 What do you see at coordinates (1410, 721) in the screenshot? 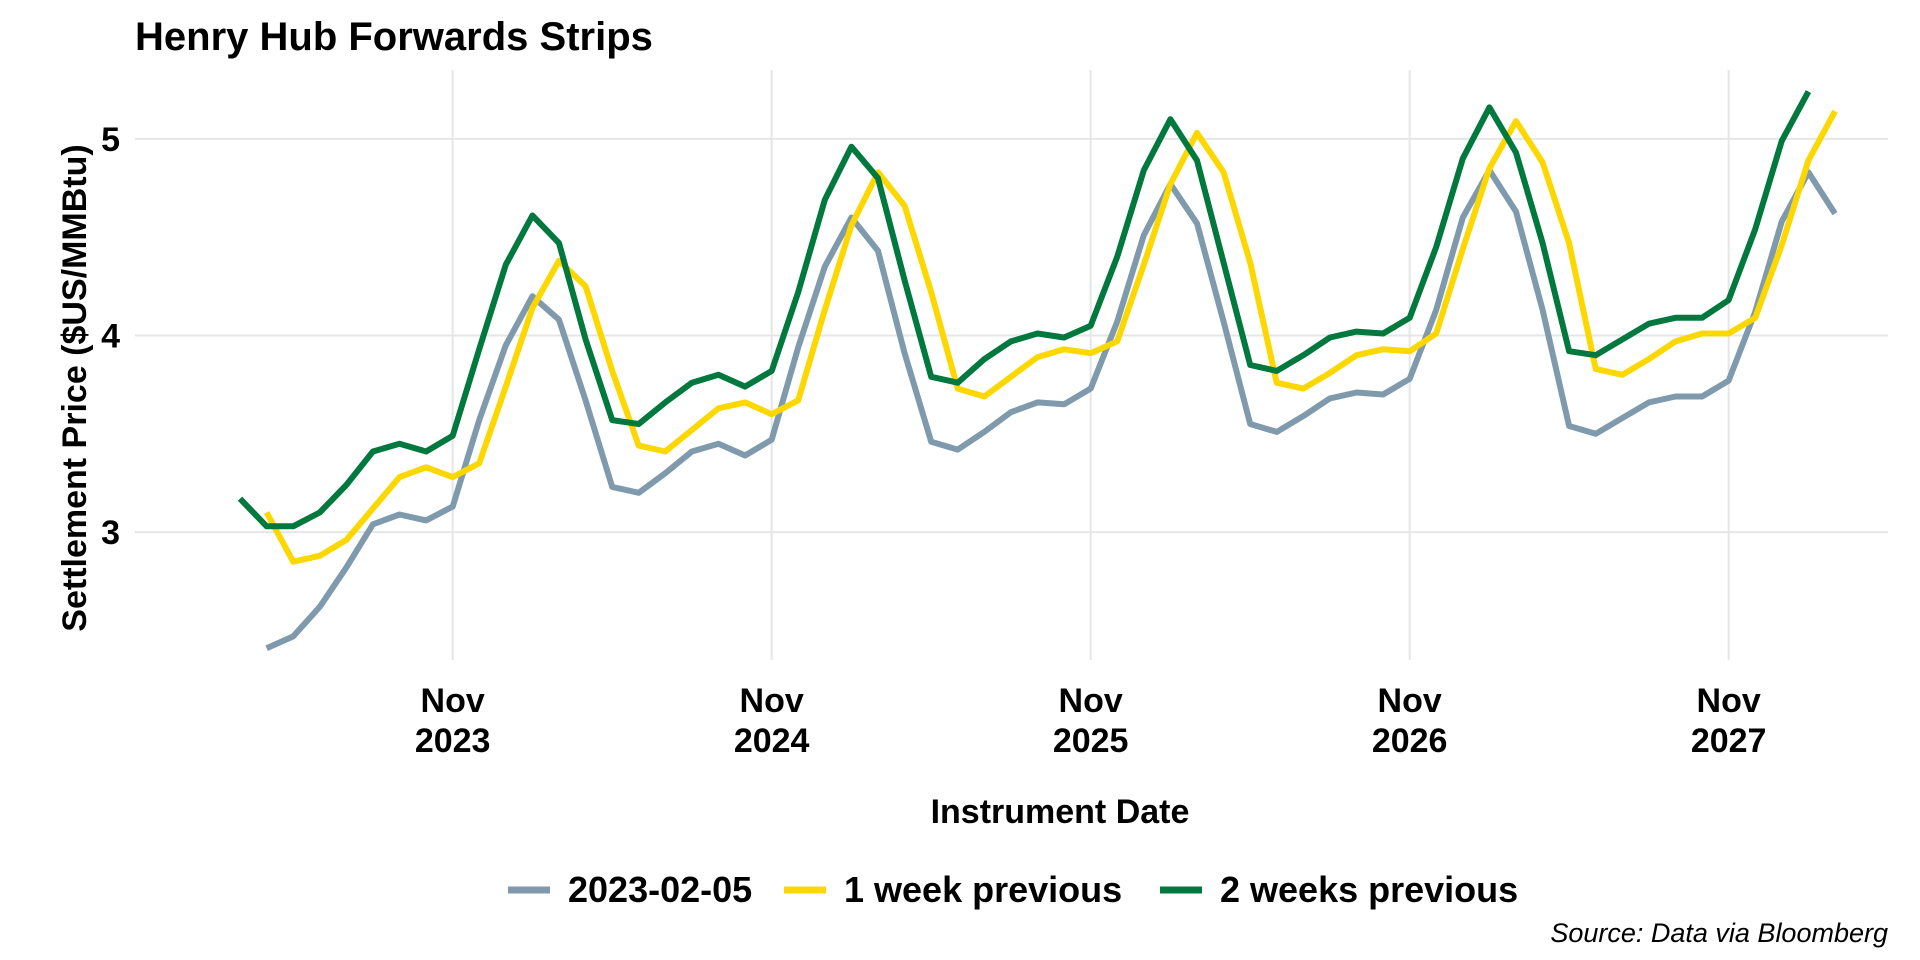
I see `x-tick-label: Nov 2026` at bounding box center [1410, 721].